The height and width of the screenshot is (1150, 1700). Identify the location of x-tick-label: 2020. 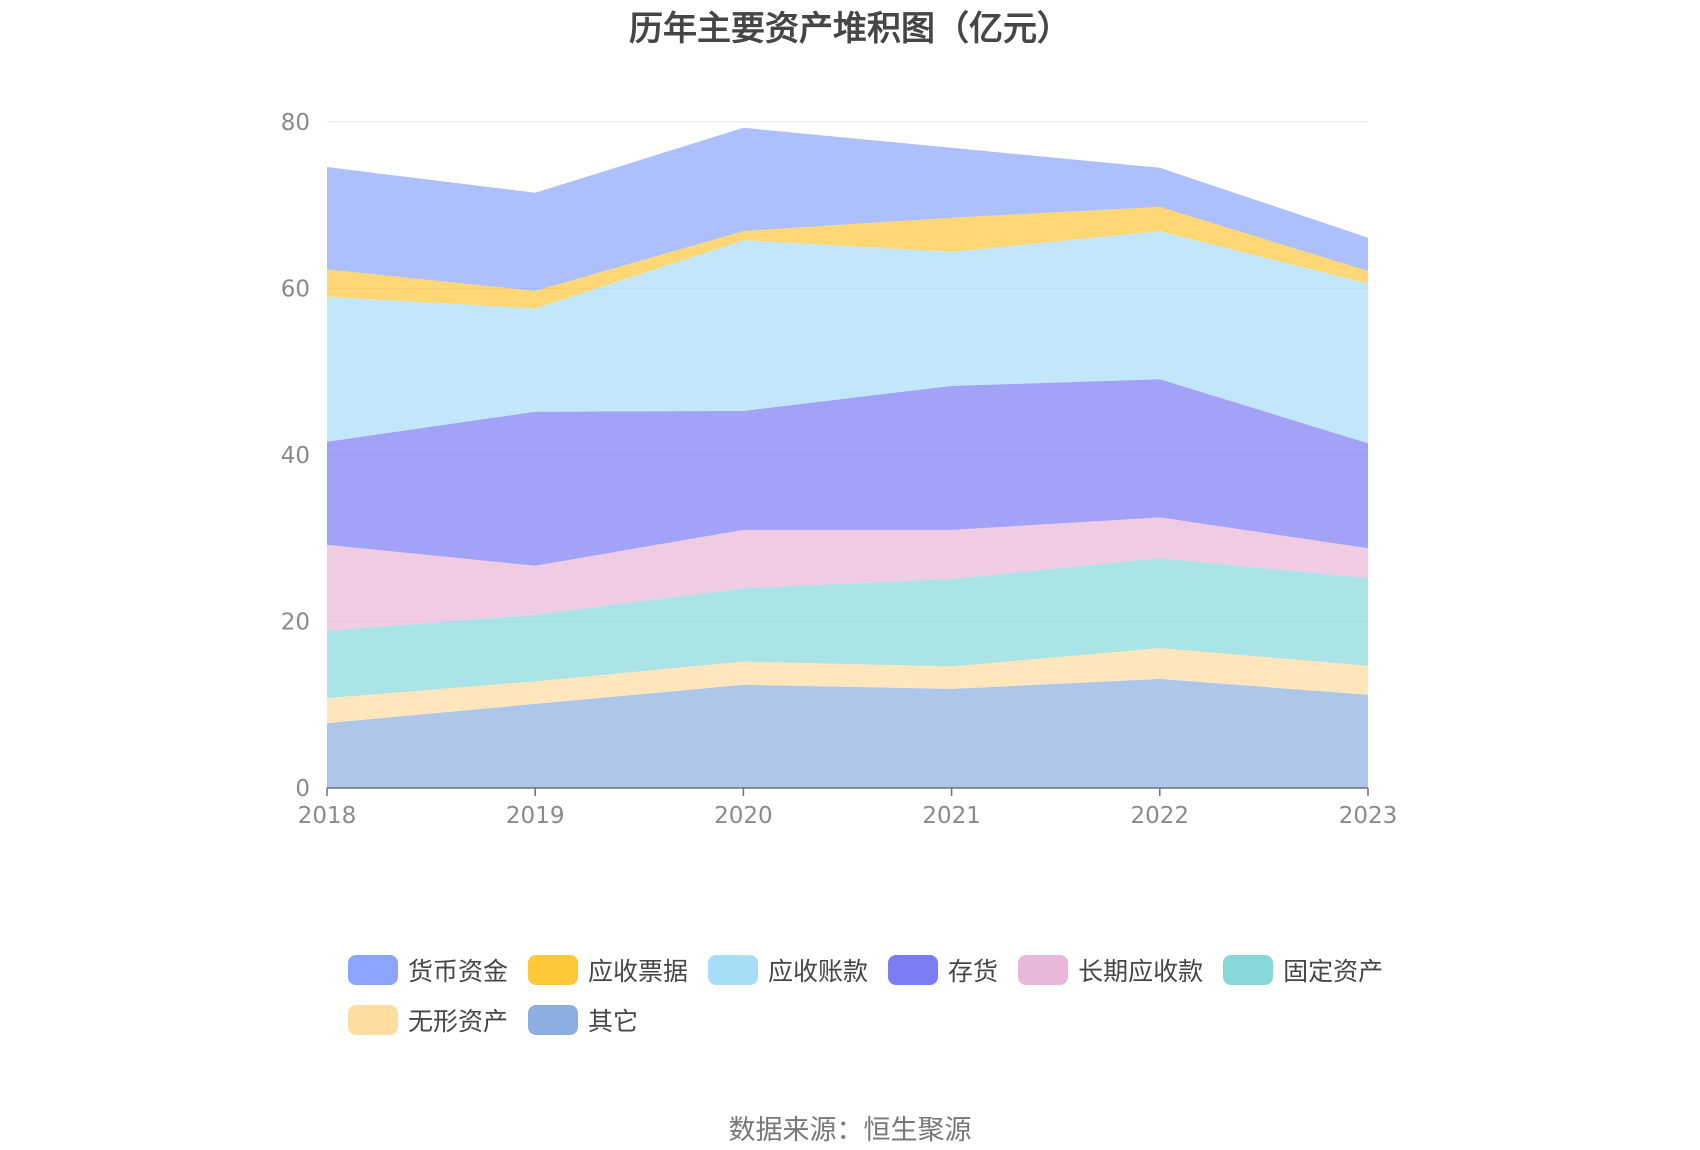
(743, 816).